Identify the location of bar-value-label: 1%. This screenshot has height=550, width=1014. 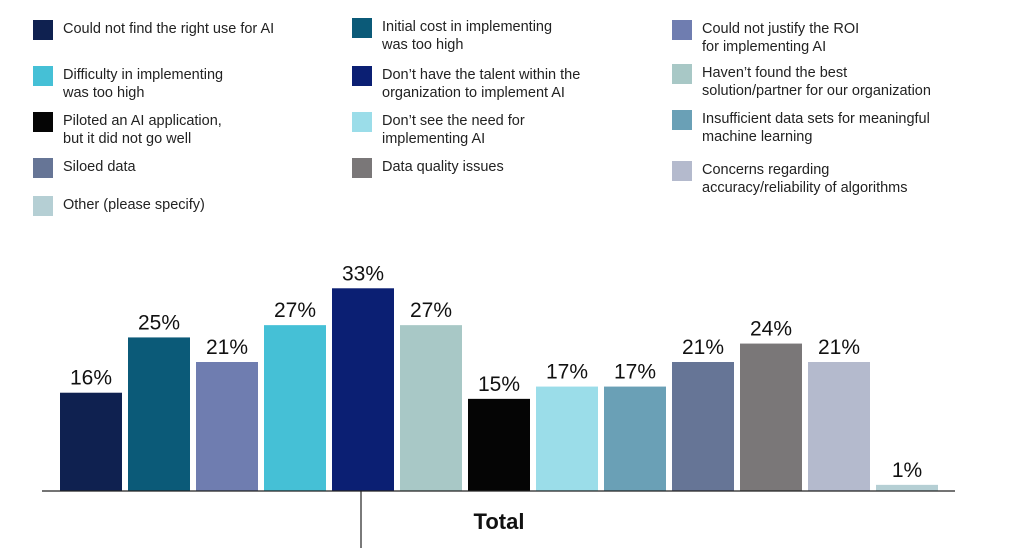
(907, 470).